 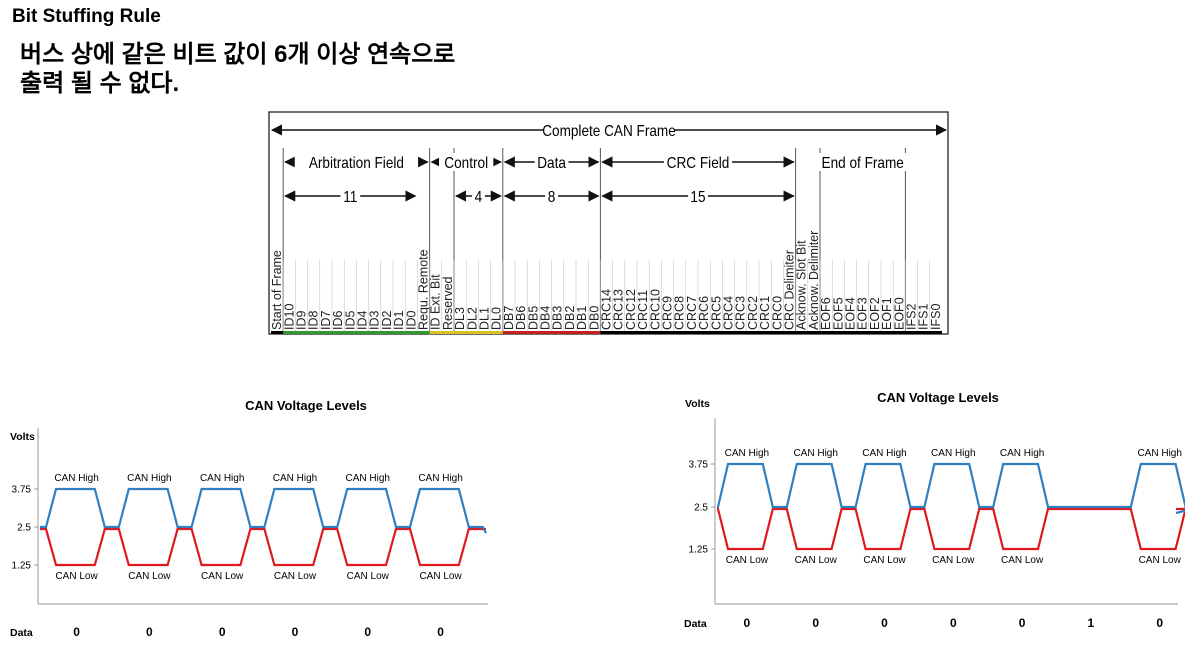 What do you see at coordinates (497, 318) in the screenshot?
I see `bit-label: DL0` at bounding box center [497, 318].